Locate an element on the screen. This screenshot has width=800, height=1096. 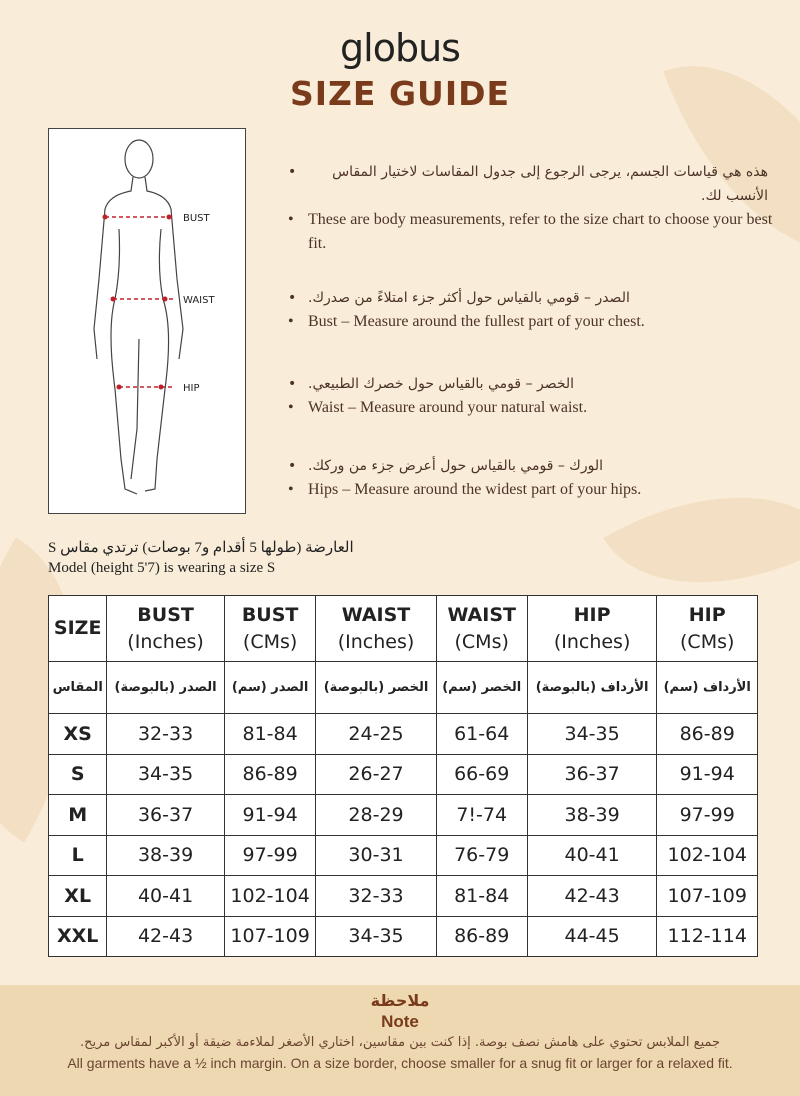
measurement-cell: 7!-74 is located at coordinates (481, 815).